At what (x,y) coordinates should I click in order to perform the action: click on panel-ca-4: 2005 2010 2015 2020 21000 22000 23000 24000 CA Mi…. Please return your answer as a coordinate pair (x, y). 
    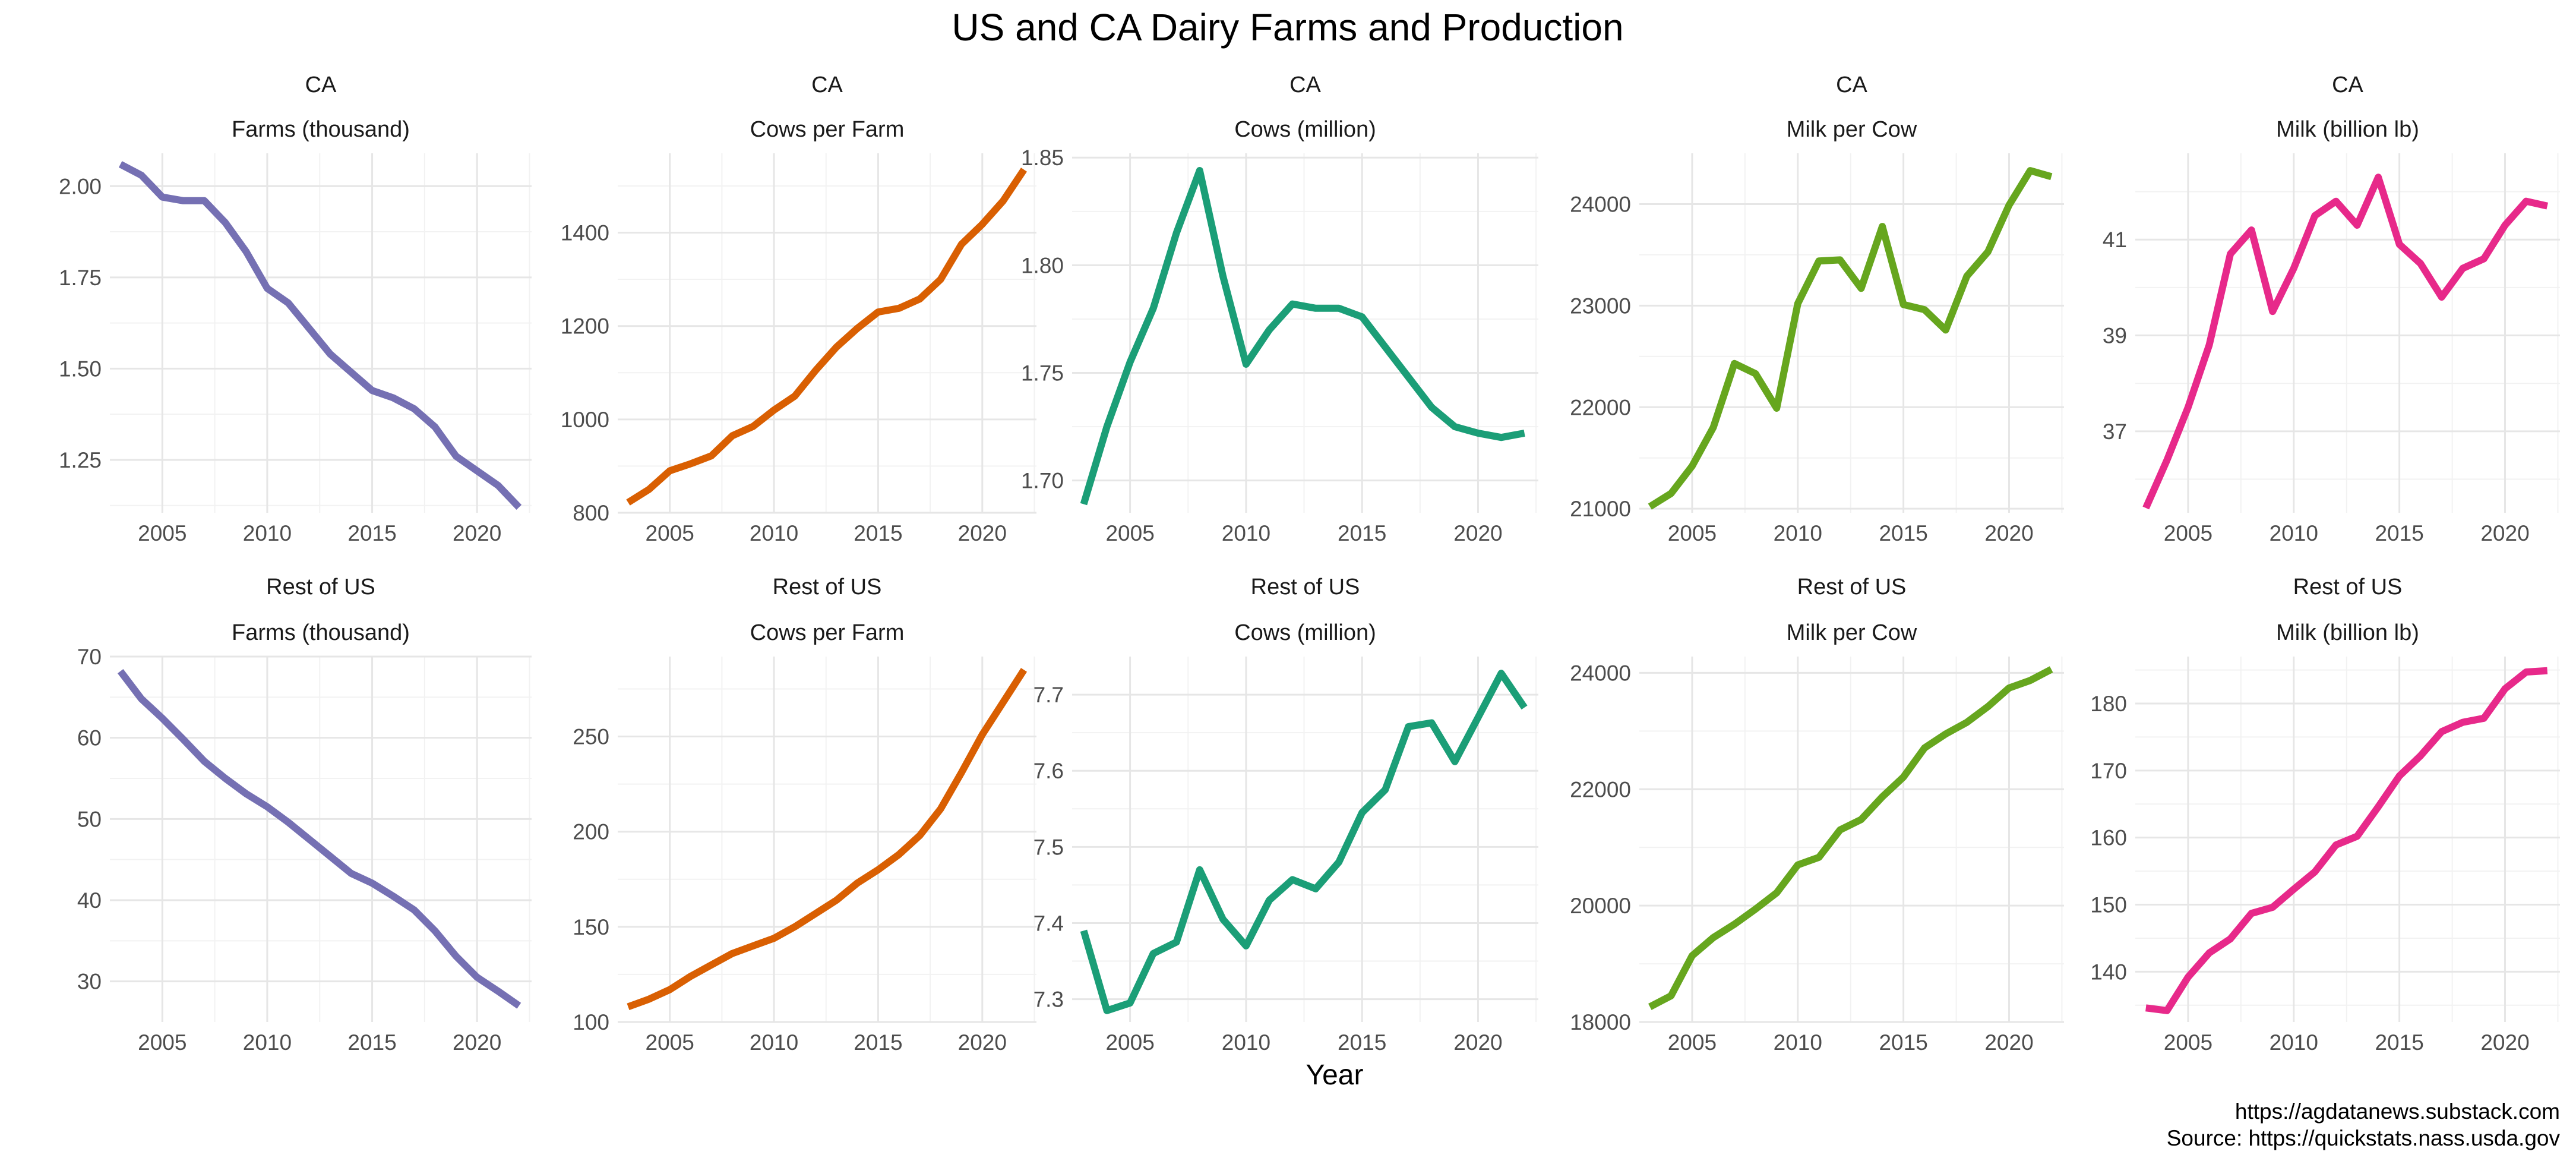
    Looking at the image, I should click on (1817, 308).